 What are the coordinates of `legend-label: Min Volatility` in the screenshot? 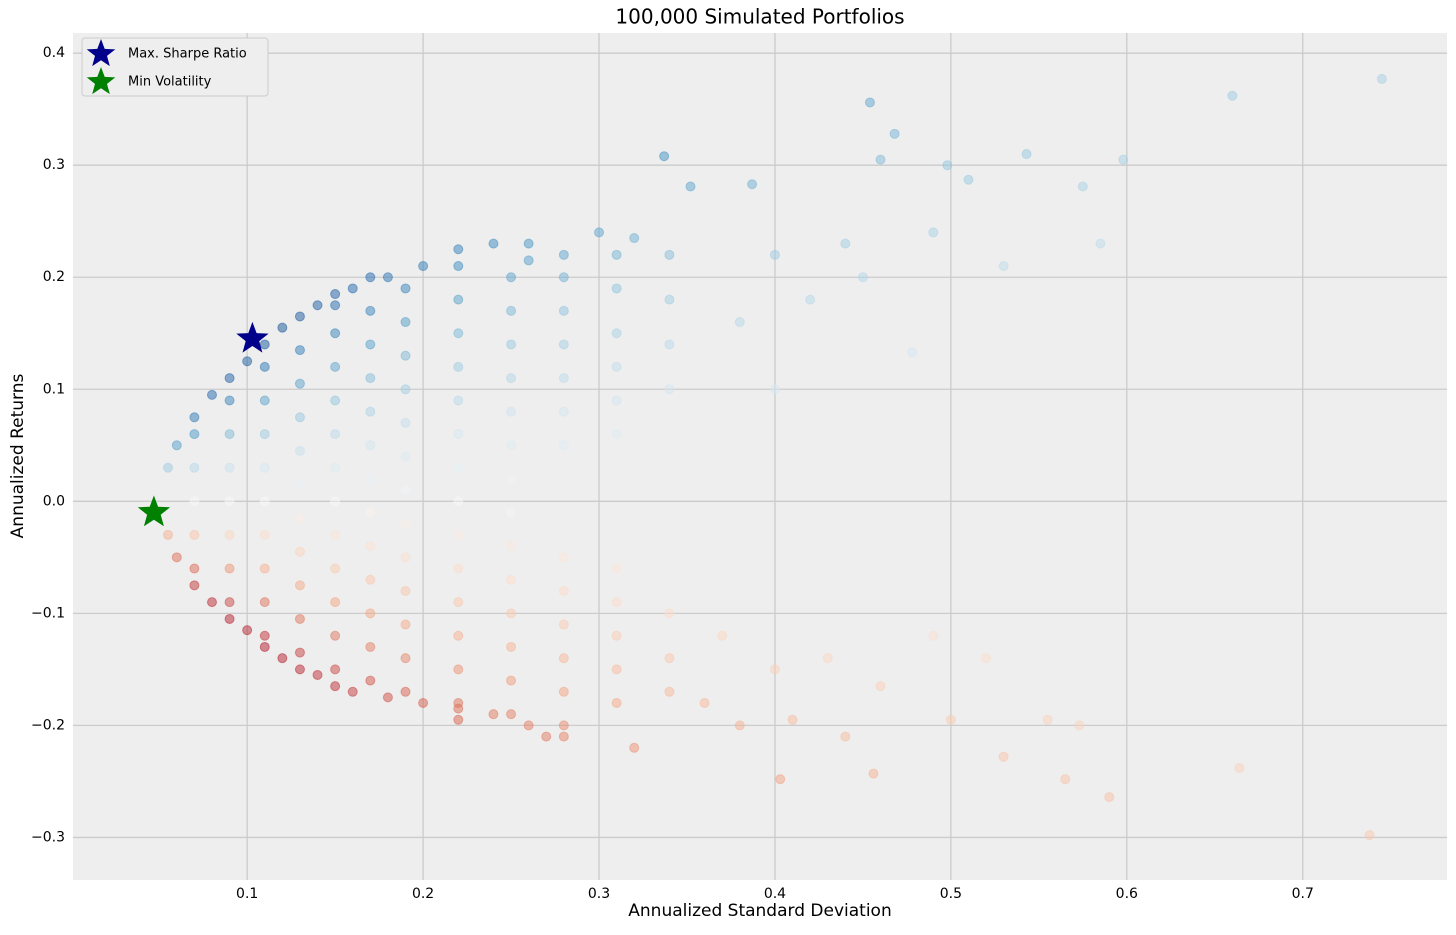 It's located at (170, 82).